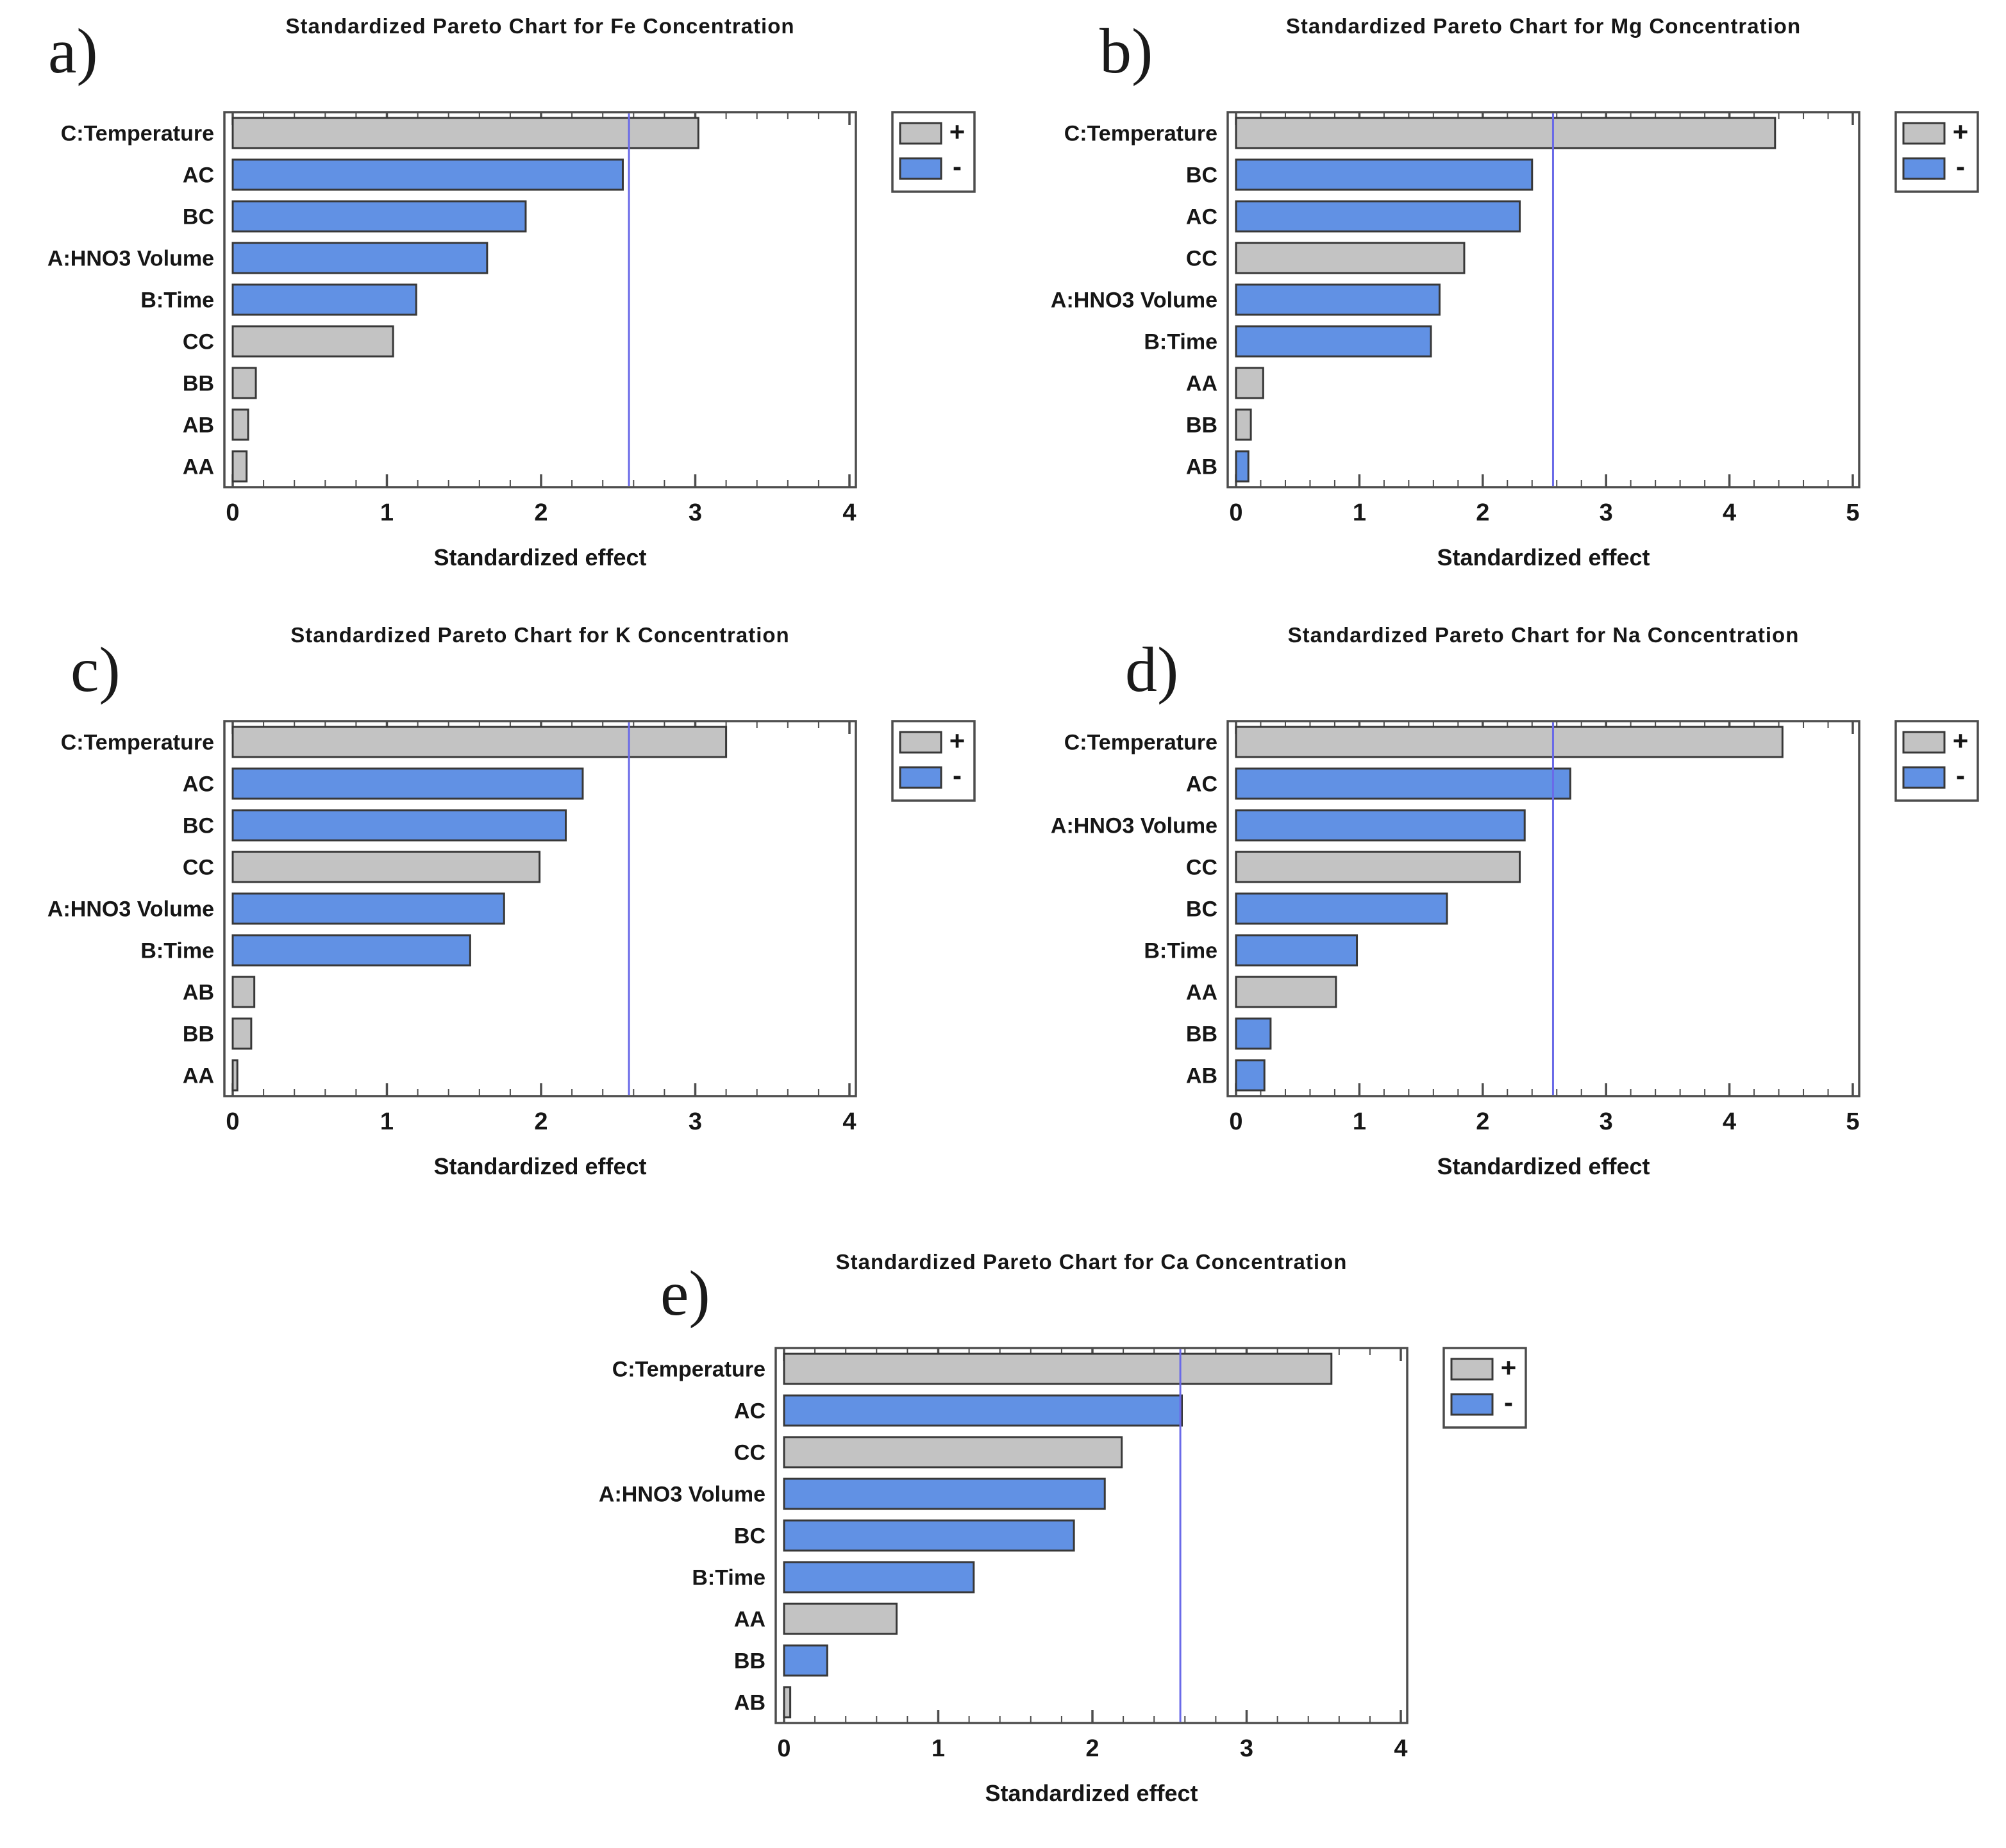 This screenshot has width=2006, height=1848. I want to click on panel-letter-b: b), so click(1126, 51).